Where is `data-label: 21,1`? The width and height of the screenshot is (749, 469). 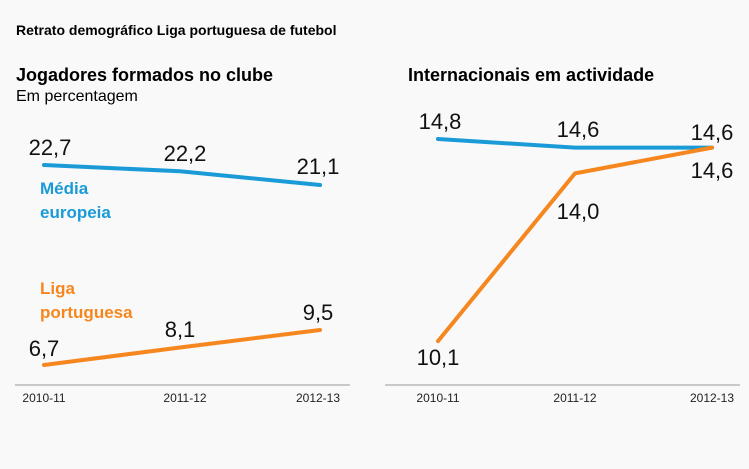 data-label: 21,1 is located at coordinates (318, 166).